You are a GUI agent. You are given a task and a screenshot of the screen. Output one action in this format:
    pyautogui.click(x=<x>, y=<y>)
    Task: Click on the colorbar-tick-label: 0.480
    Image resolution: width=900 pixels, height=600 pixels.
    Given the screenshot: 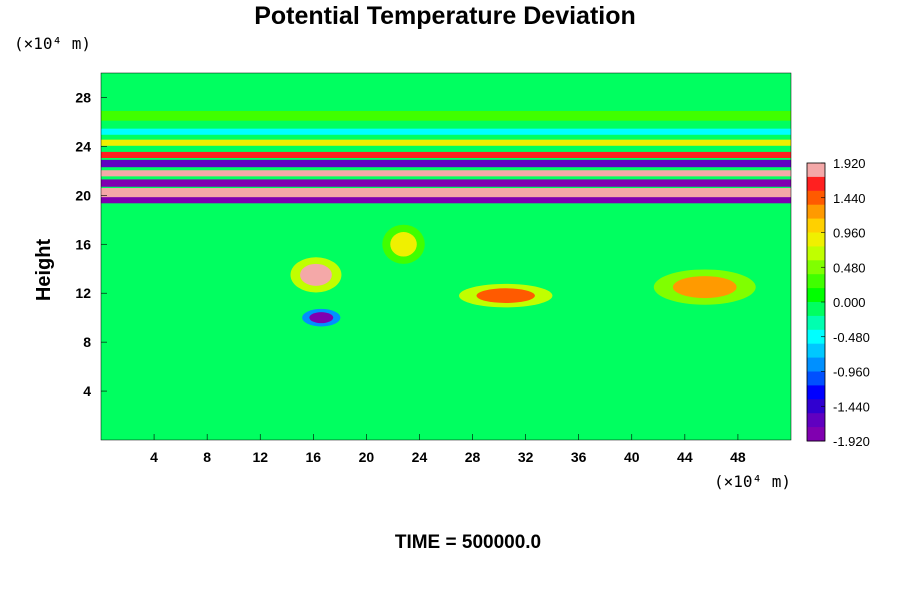 What is the action you would take?
    pyautogui.click(x=849, y=267)
    